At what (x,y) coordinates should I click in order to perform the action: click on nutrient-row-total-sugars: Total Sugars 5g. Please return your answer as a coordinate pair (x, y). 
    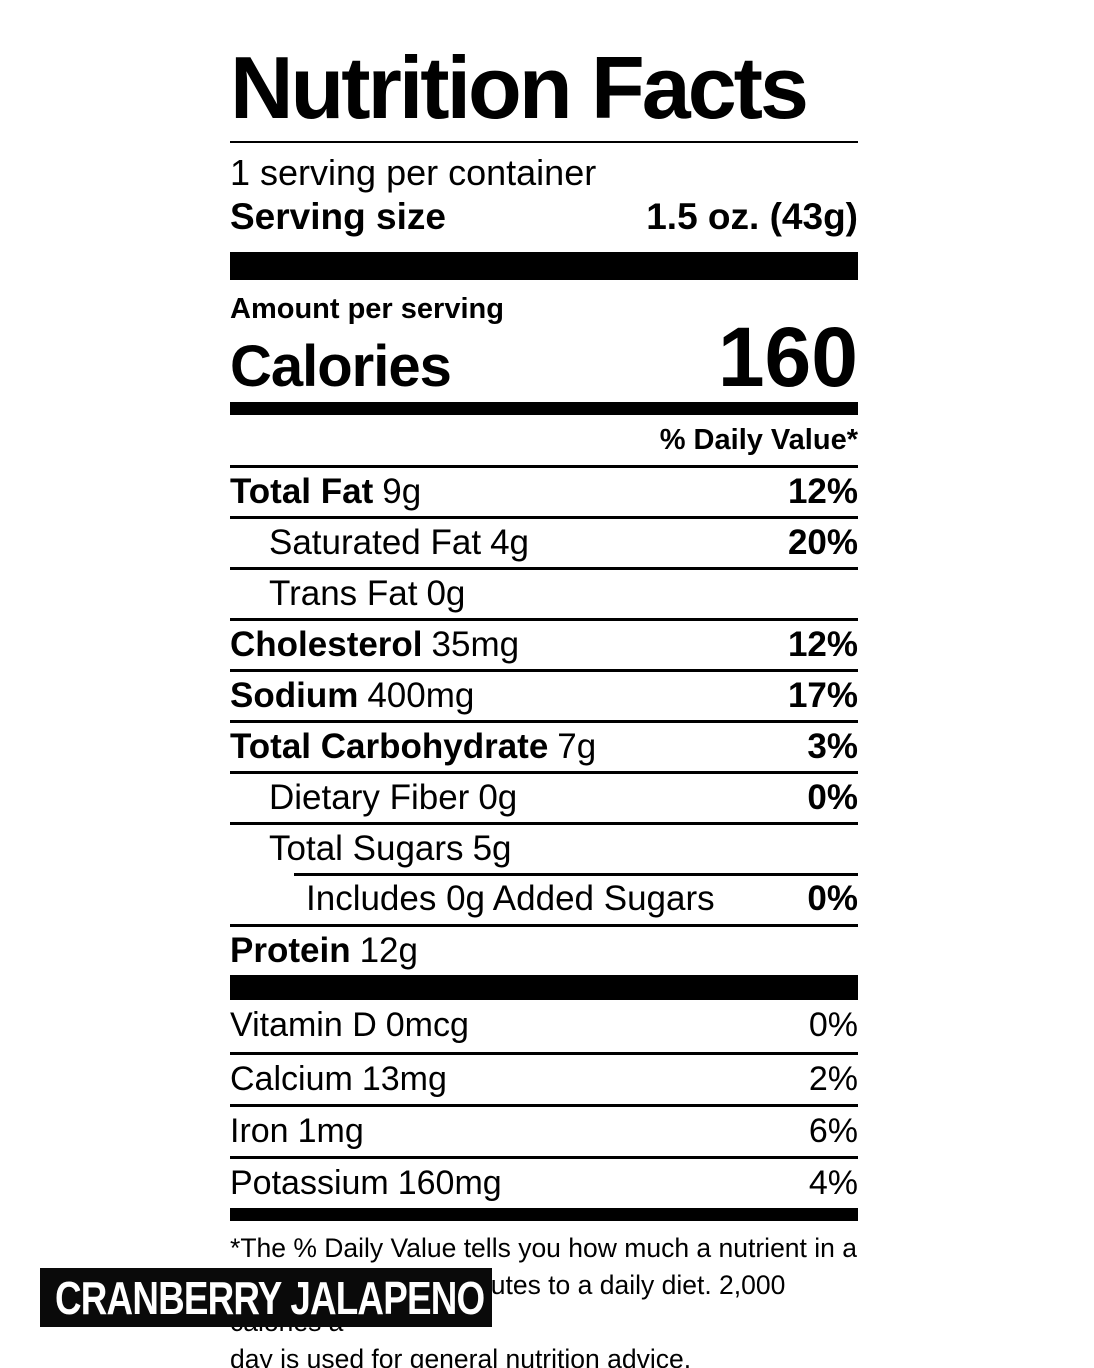
    Looking at the image, I should click on (544, 847).